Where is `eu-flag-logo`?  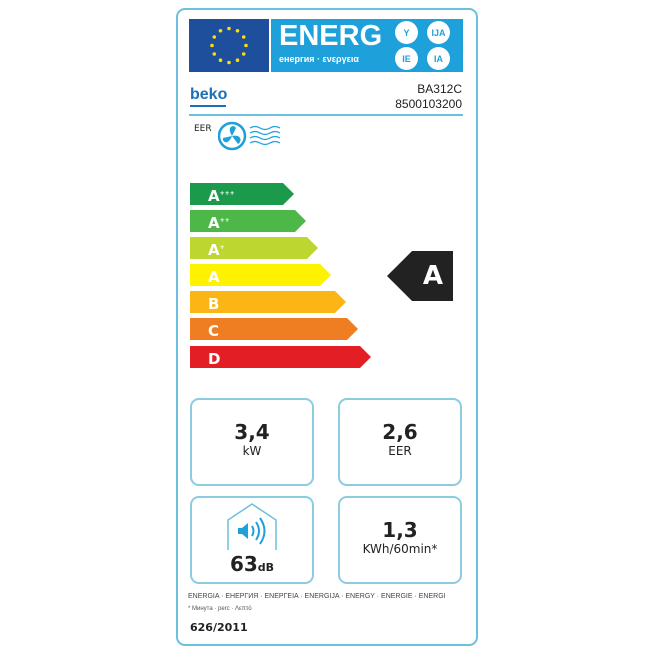
eu-flag-logo is located at coordinates (229, 45).